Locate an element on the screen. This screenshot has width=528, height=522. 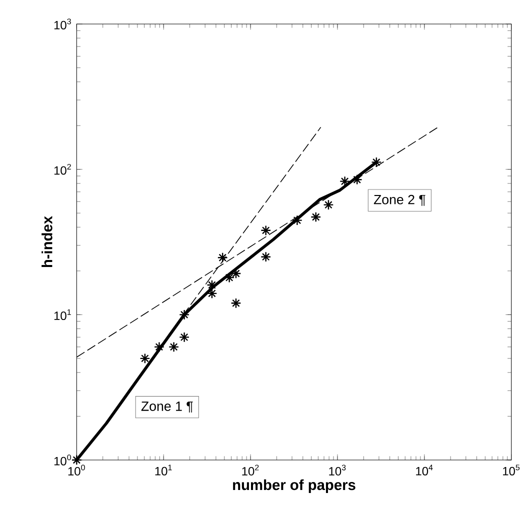
x-tick-label: 10$^{5}$ is located at coordinates (511, 470).